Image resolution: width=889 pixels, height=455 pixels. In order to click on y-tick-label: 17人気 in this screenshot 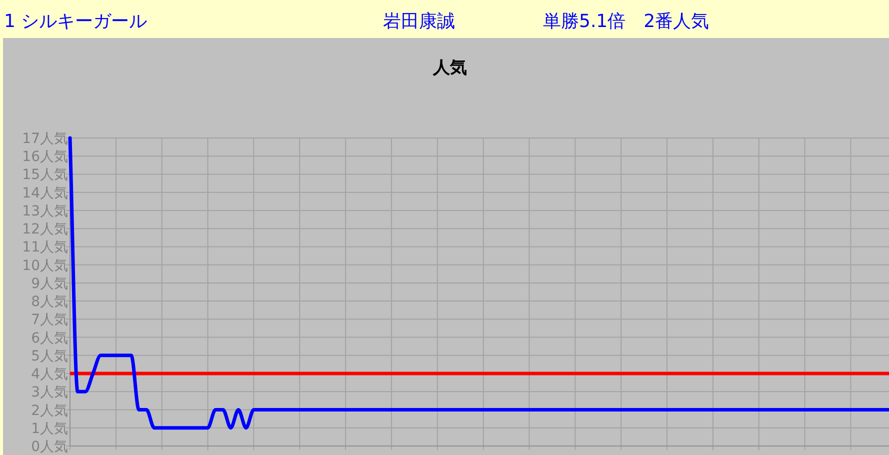, I will do `click(45, 139)`.